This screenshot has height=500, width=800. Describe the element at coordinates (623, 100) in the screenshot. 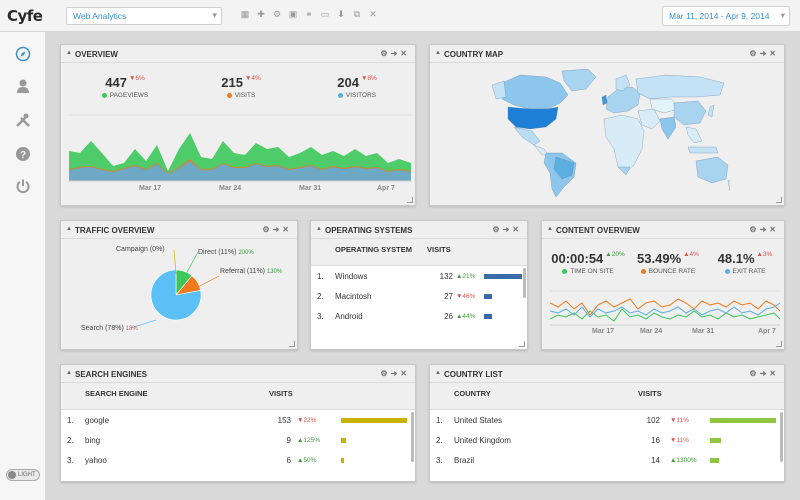

I see `map-europe` at that location.